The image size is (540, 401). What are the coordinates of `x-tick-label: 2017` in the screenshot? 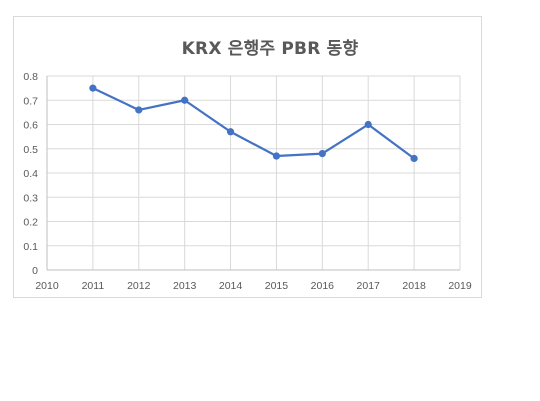 It's located at (369, 286).